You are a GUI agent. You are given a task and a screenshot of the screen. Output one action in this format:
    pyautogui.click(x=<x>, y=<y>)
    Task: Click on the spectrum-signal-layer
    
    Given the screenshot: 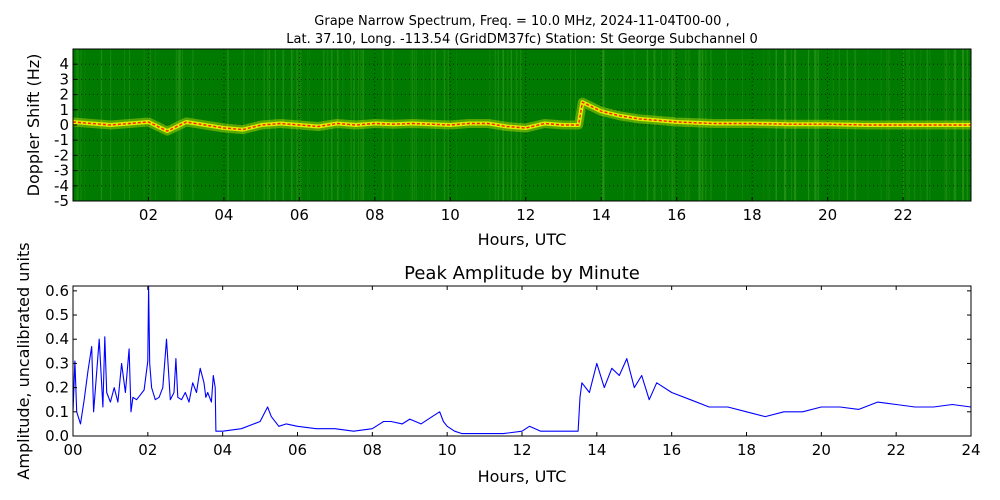 What is the action you would take?
    pyautogui.click(x=521, y=116)
    